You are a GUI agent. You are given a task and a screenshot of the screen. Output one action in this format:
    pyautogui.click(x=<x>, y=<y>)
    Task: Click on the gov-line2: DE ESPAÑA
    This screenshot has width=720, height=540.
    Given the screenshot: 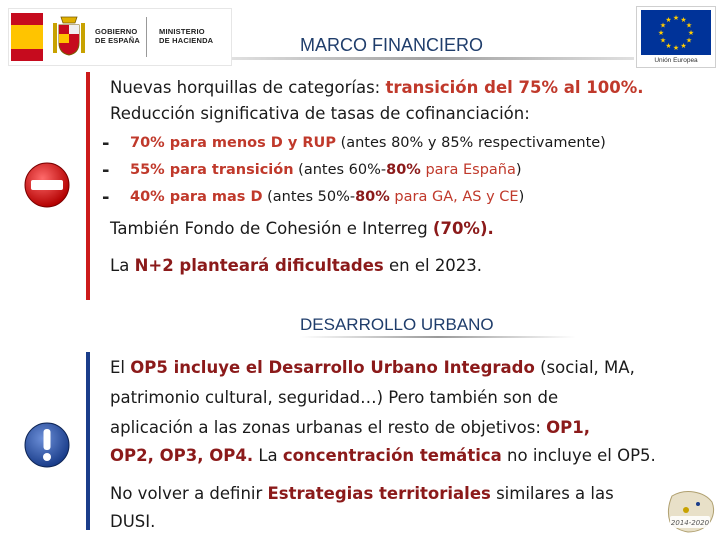 What is the action you would take?
    pyautogui.click(x=118, y=40)
    